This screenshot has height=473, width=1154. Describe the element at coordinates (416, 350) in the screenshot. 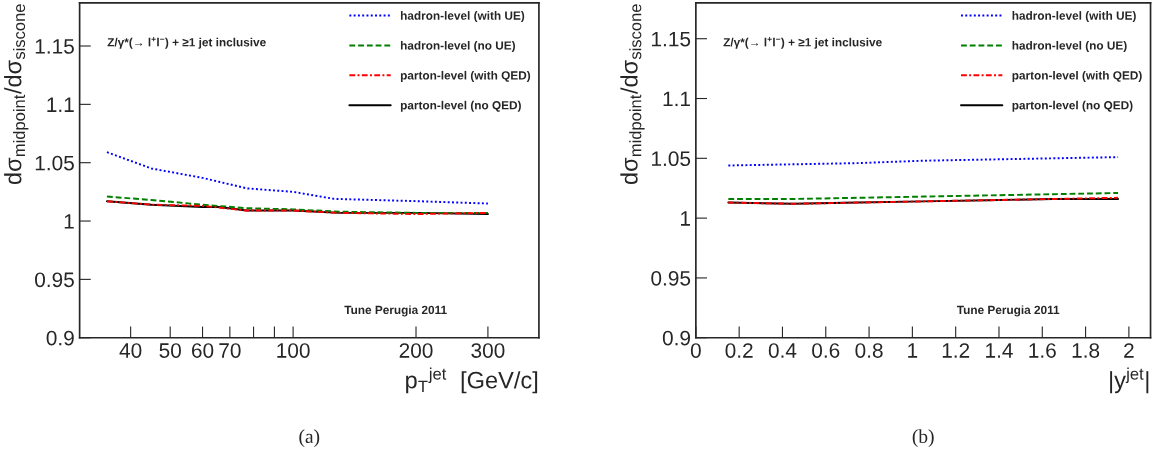

I see `x-tick-label: 200` at that location.